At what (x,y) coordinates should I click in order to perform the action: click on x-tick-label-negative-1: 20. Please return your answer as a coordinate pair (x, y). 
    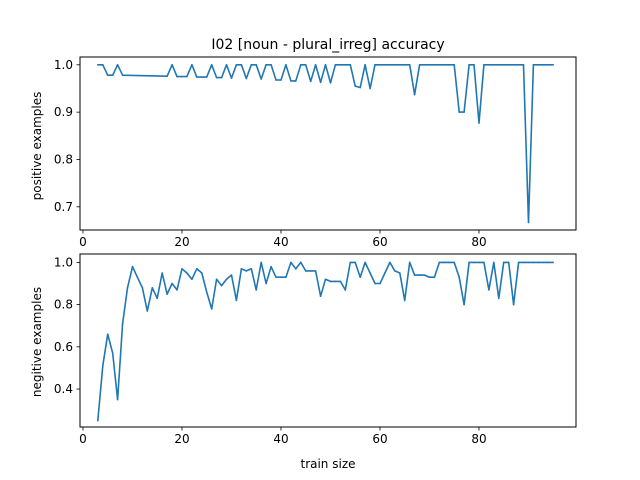
    Looking at the image, I should click on (181, 439).